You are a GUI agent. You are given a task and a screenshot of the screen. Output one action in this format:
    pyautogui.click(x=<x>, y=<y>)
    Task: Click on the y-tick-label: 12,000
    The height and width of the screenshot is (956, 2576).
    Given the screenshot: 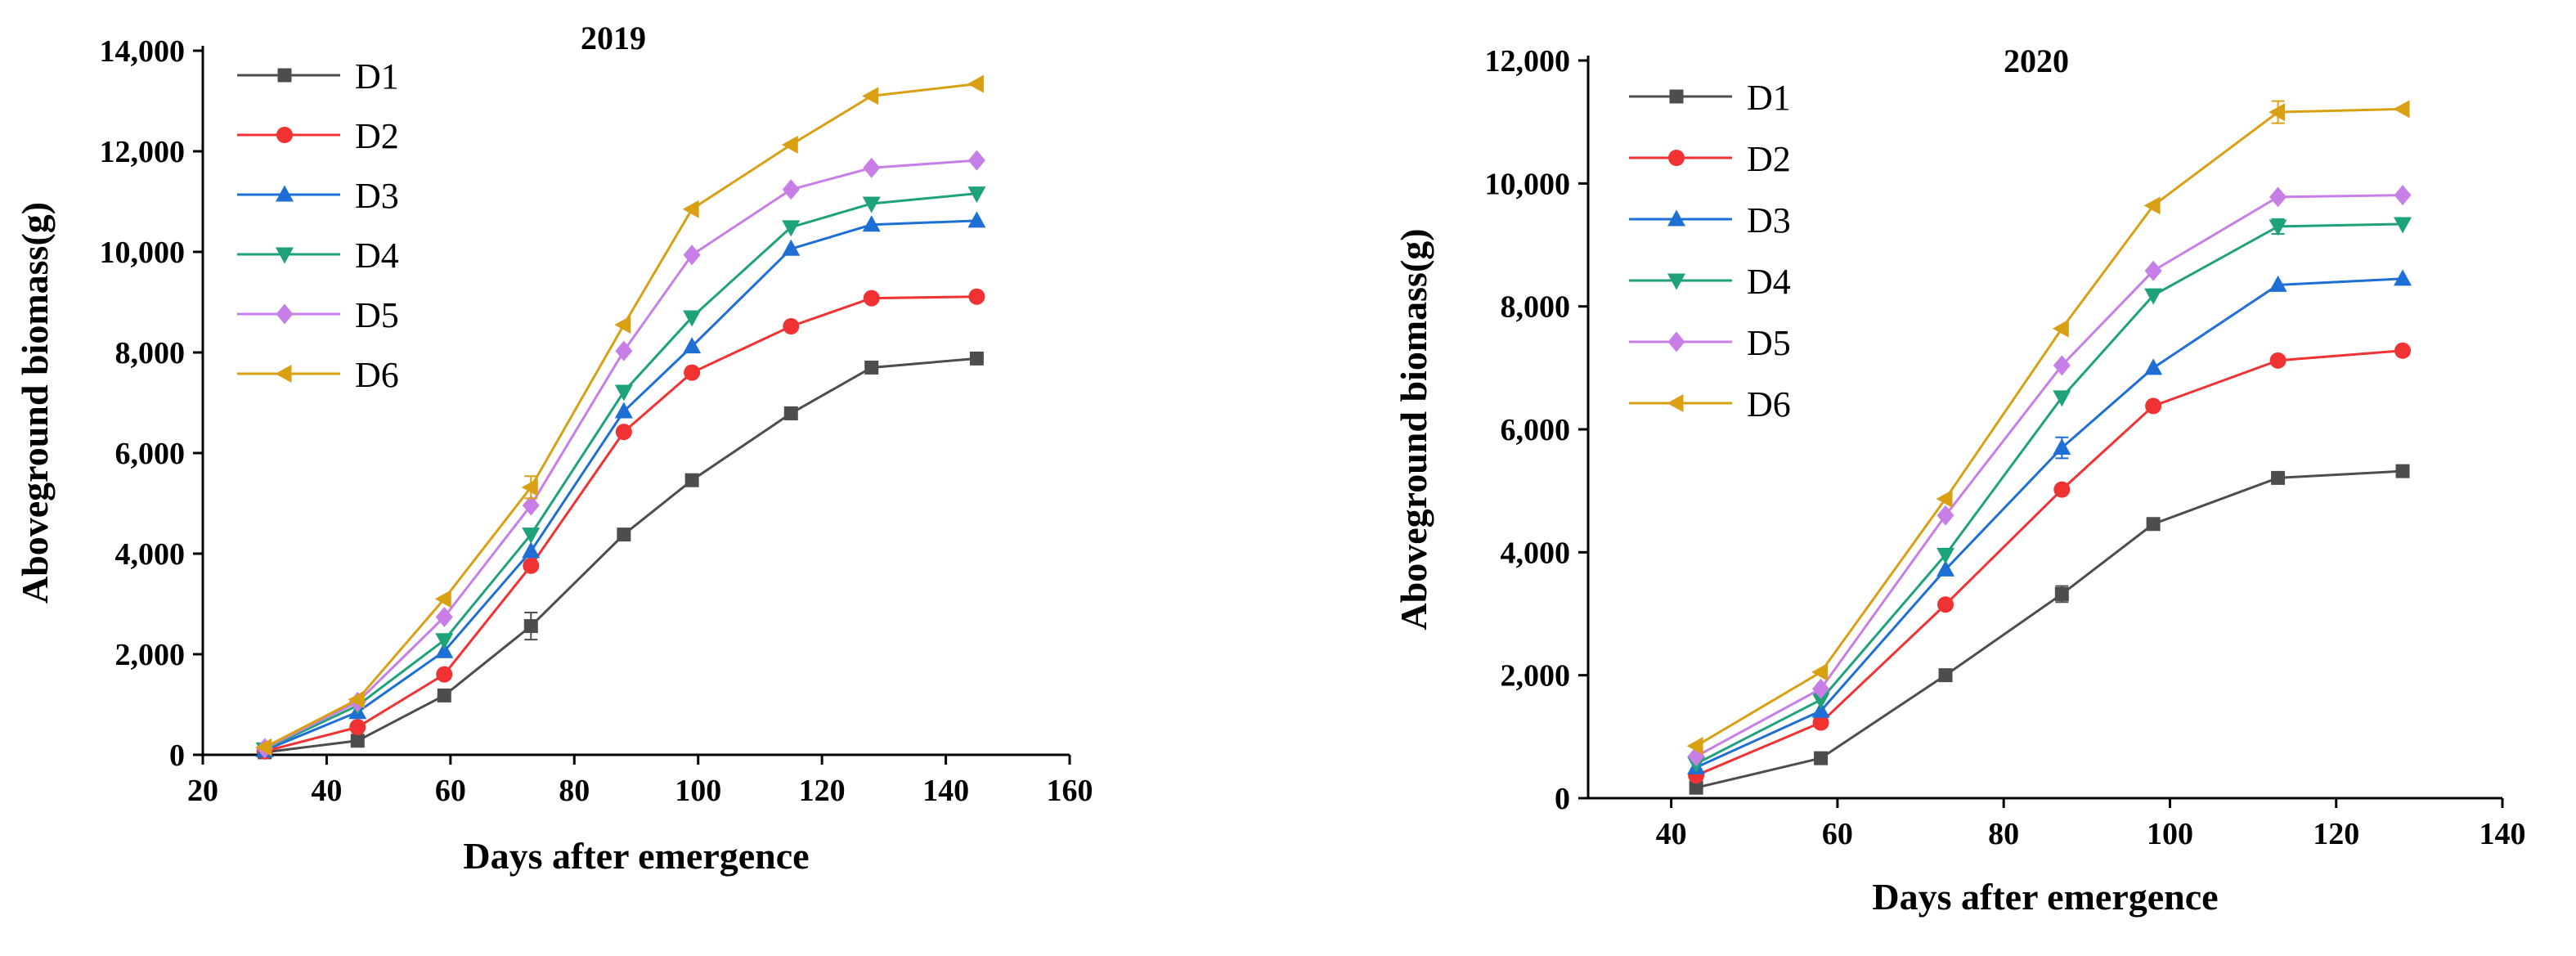 What is the action you would take?
    pyautogui.click(x=1528, y=61)
    